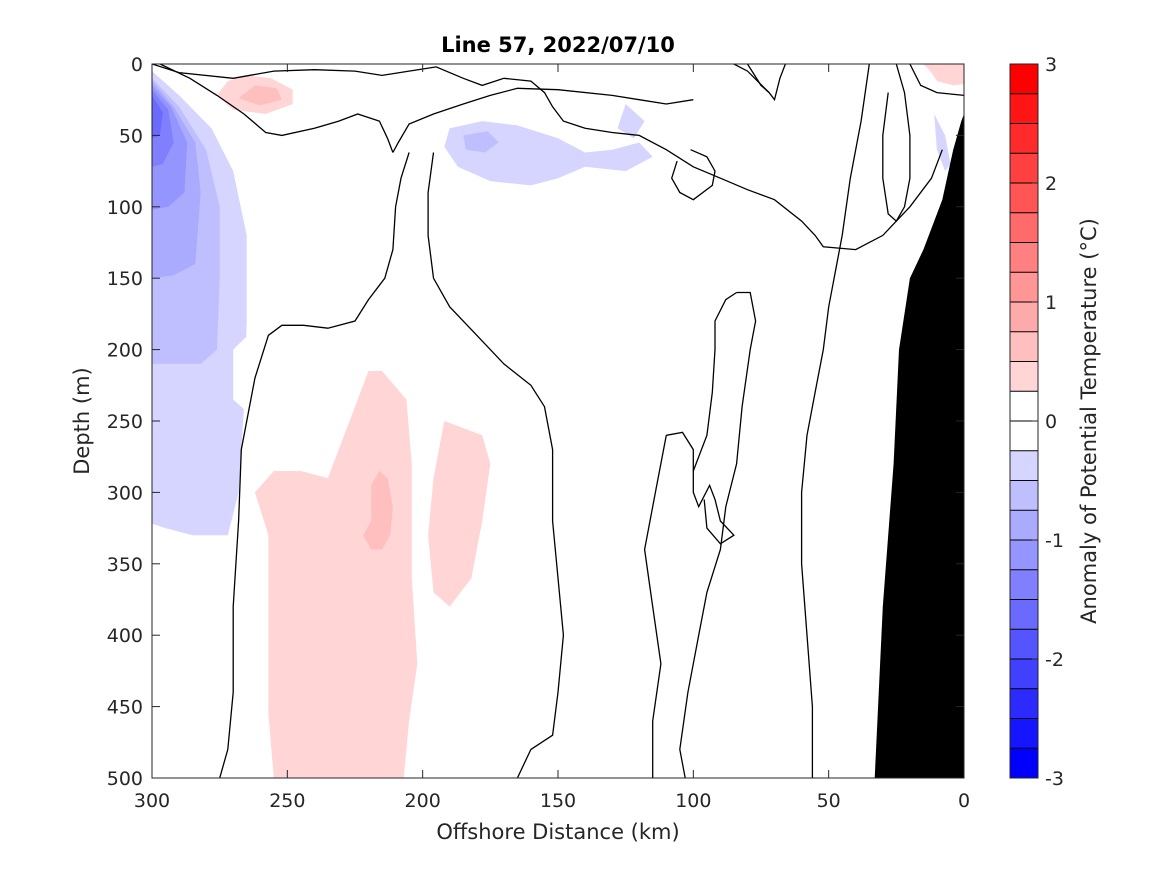 This screenshot has height=875, width=1167. Describe the element at coordinates (125, 779) in the screenshot. I see `y-tick-label: 500` at that location.